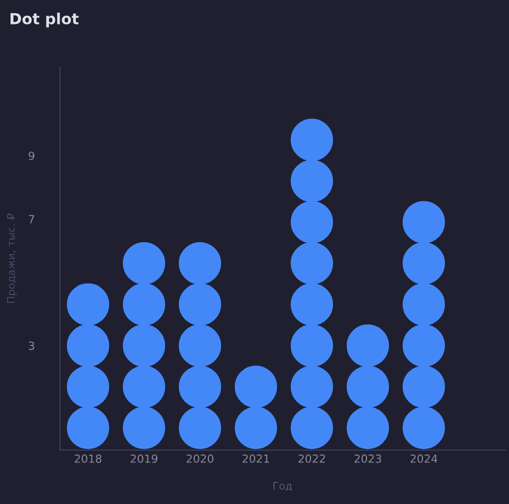  I want to click on x-axis-title: Год, so click(283, 487).